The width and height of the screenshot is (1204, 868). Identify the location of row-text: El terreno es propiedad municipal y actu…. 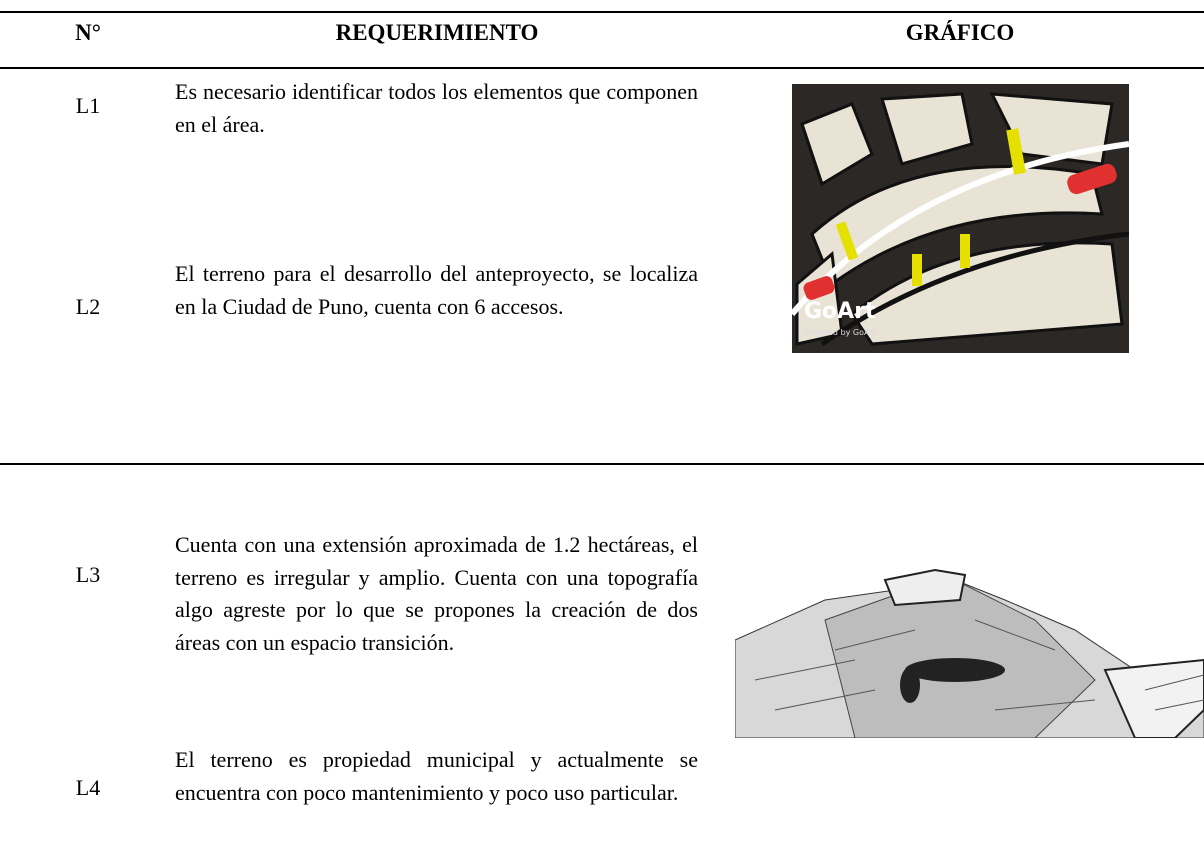
(436, 776).